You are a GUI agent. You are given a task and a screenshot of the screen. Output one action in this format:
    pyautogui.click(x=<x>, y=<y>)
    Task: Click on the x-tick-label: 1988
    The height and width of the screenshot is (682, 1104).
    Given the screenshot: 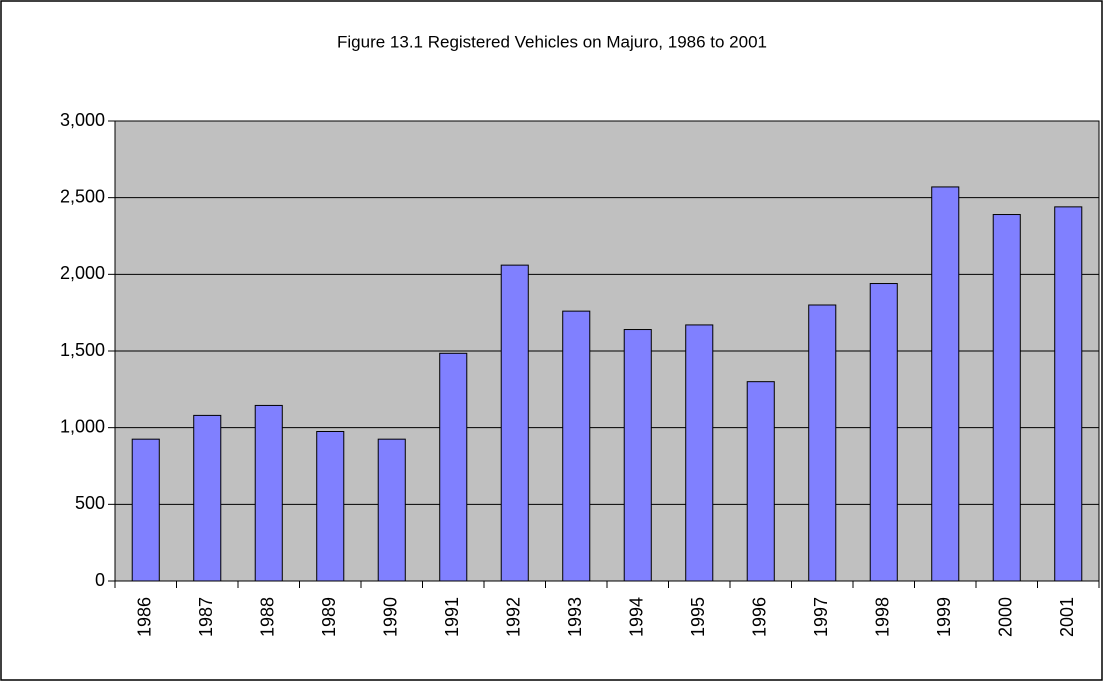 What is the action you would take?
    pyautogui.click(x=268, y=617)
    